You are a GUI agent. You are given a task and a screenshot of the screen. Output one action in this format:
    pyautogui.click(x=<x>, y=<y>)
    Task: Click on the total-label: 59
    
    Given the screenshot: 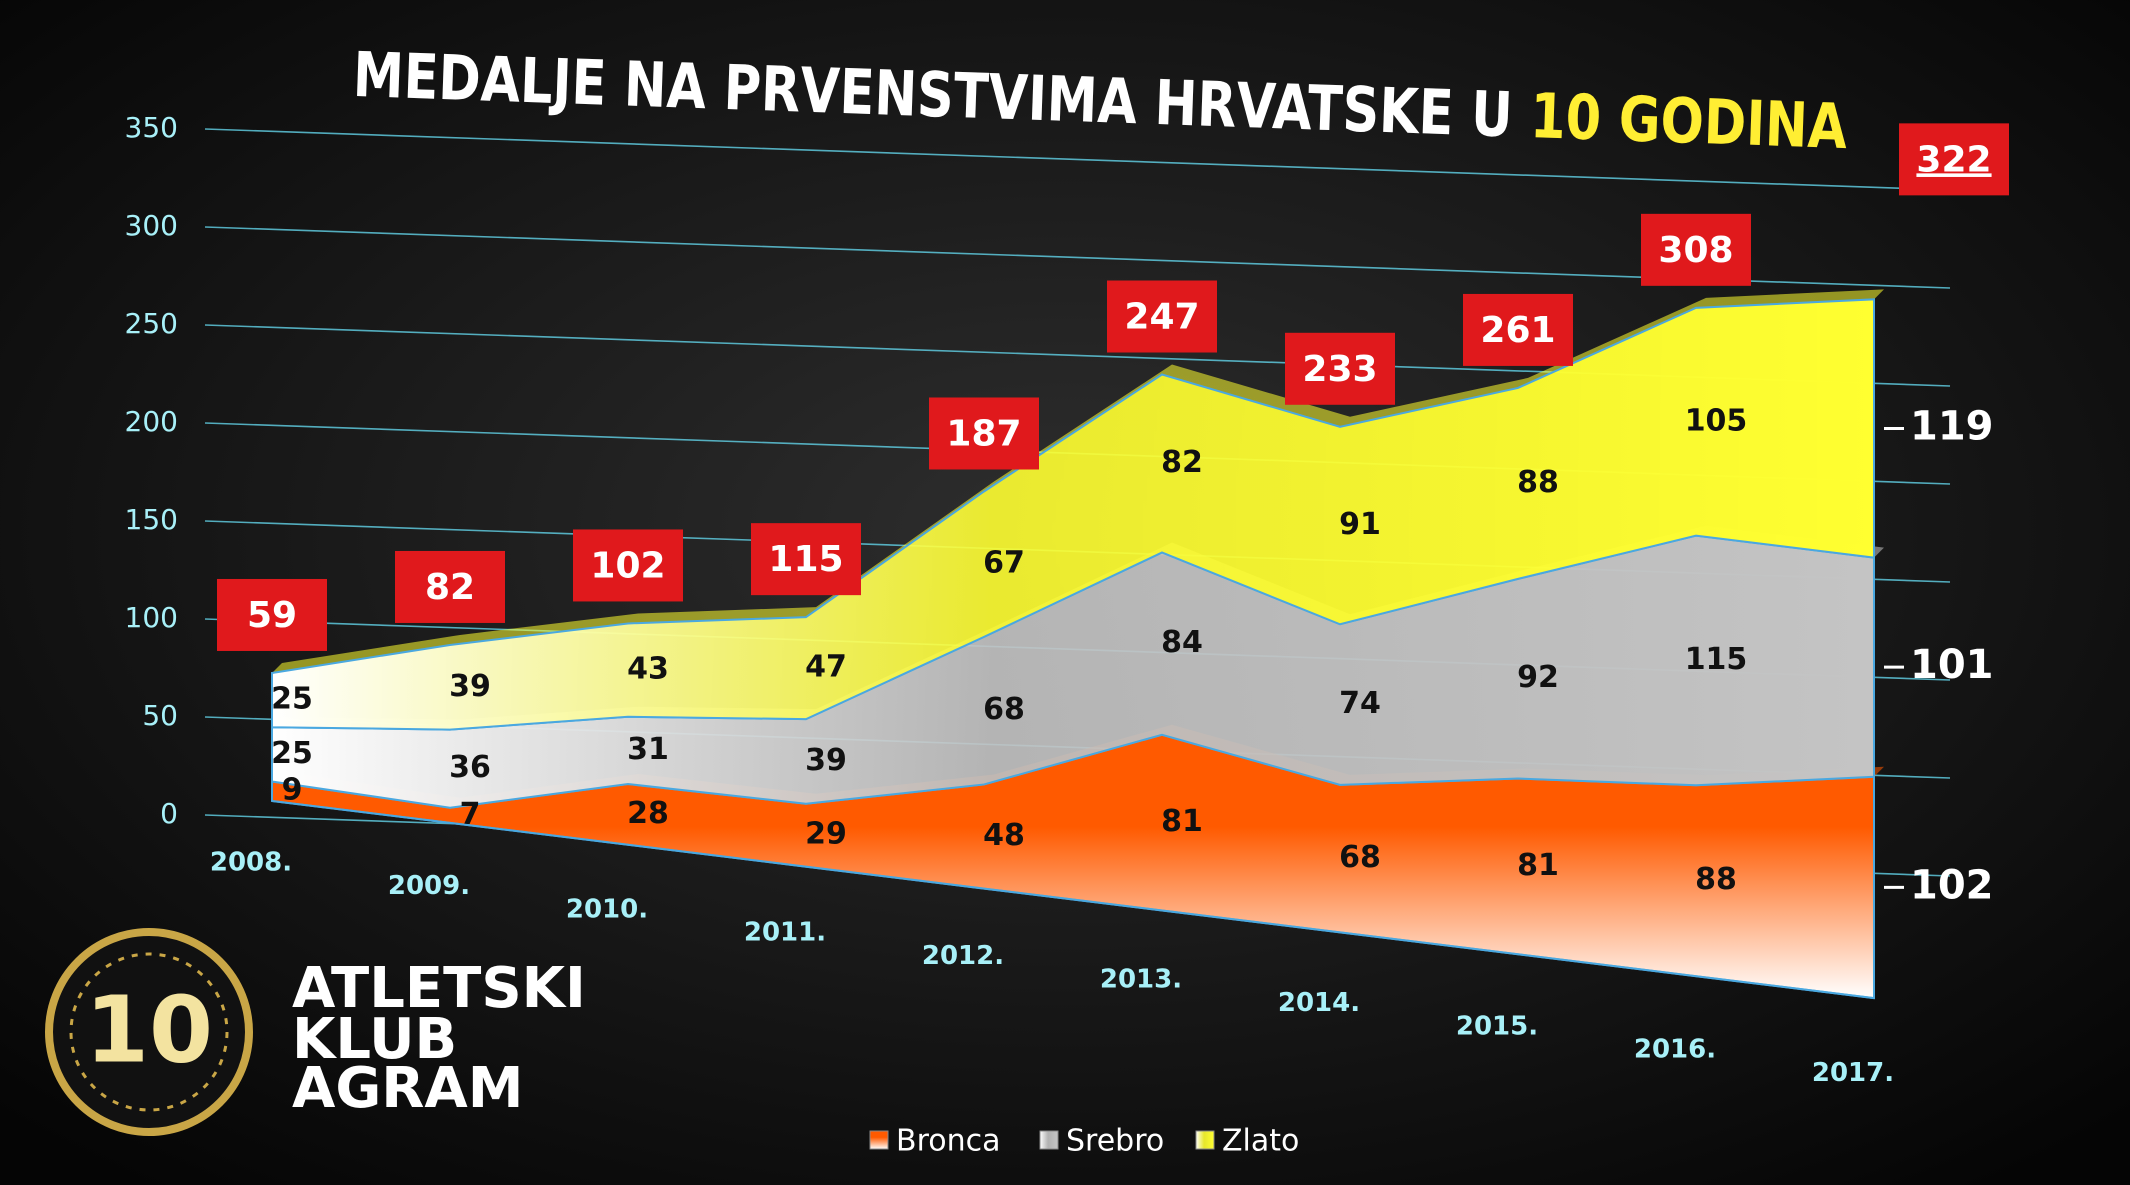 What is the action you would take?
    pyautogui.click(x=272, y=615)
    